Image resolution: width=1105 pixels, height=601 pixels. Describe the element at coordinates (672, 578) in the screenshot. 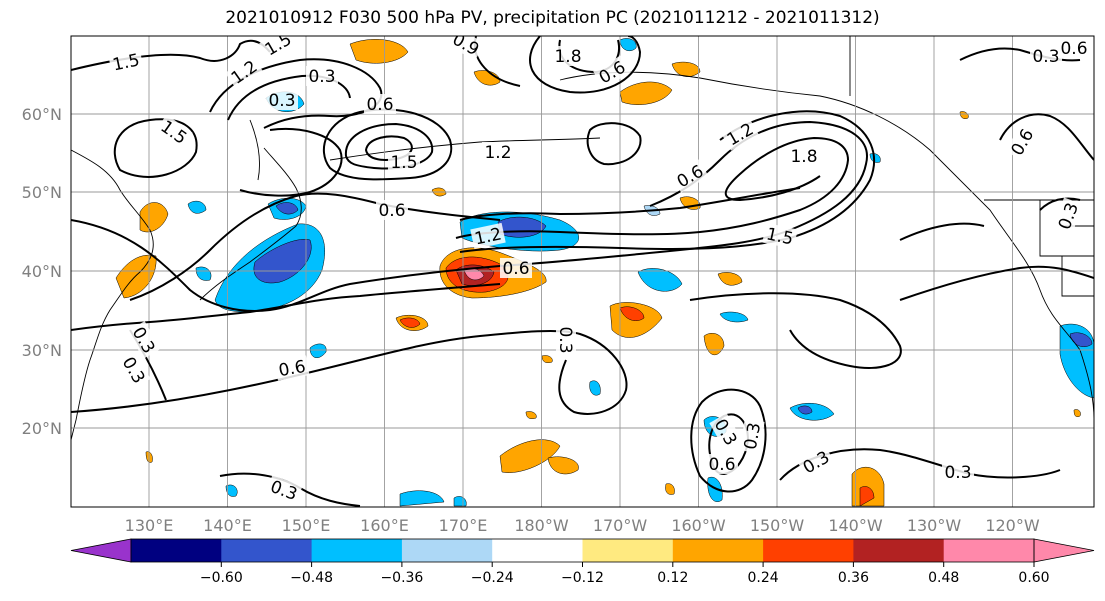

I see `colorbar-tick-label: 0.12` at that location.